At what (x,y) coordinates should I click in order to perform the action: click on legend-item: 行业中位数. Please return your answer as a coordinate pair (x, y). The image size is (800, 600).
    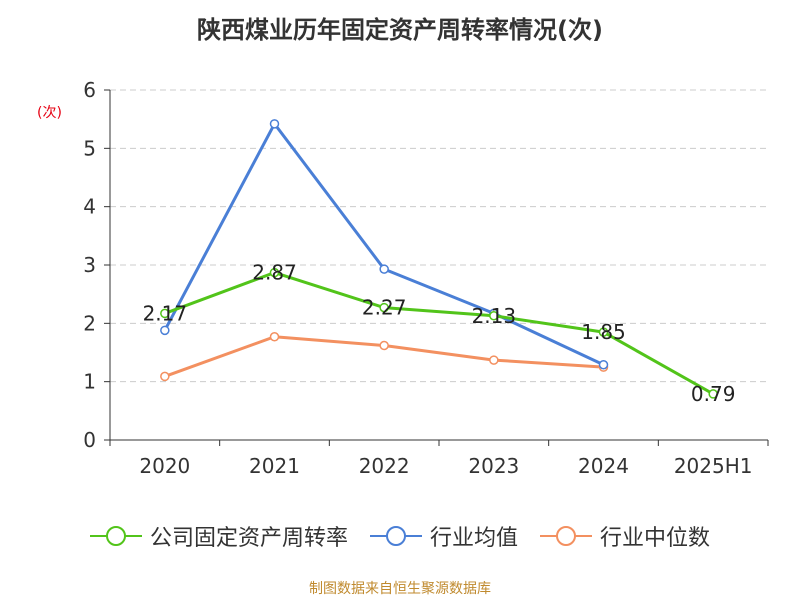
    Looking at the image, I should click on (625, 536).